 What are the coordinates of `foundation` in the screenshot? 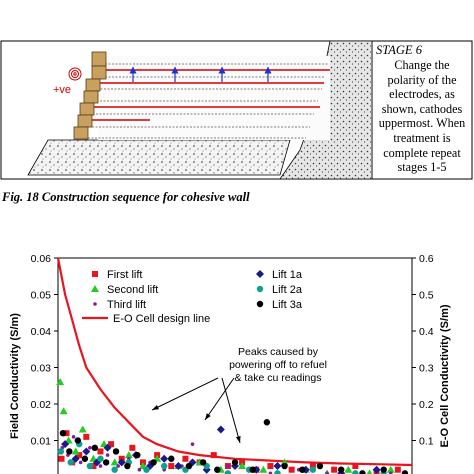 It's located at (159, 157).